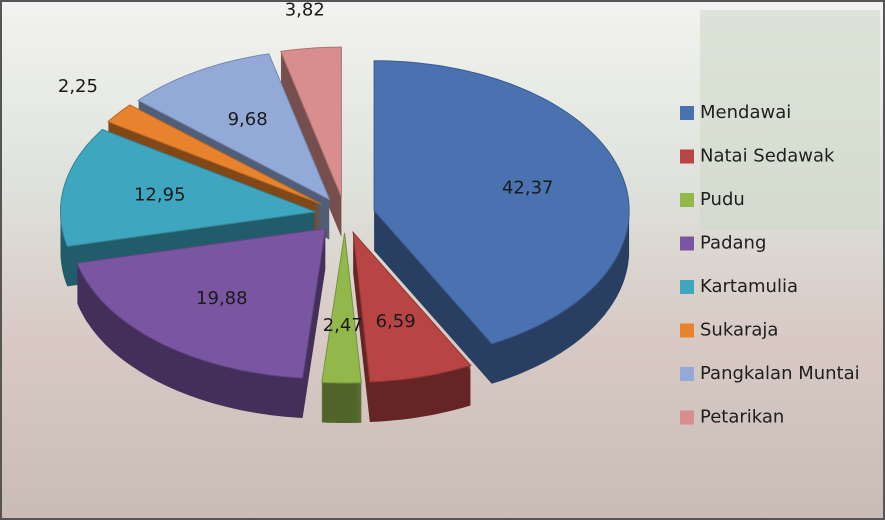 This screenshot has width=885, height=520. I want to click on legend-label: Sukaraja, so click(739, 330).